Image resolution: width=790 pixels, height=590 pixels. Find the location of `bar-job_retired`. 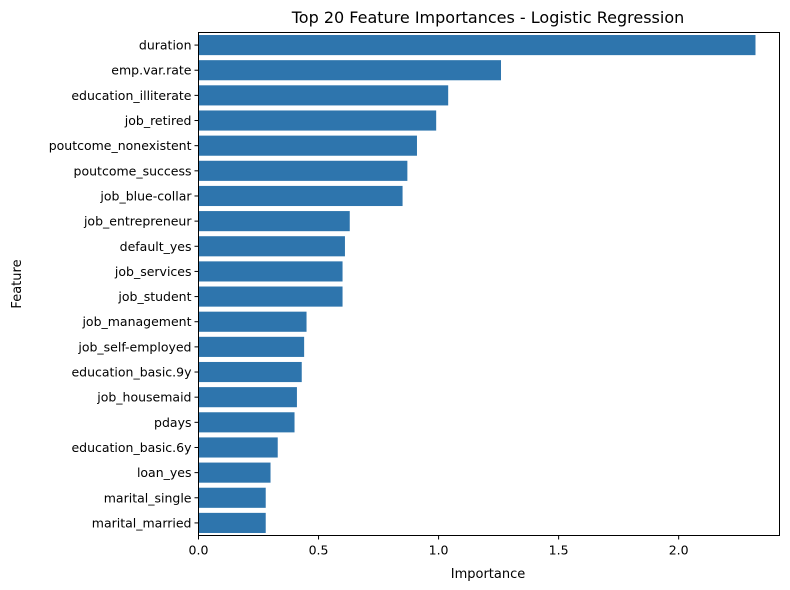

bar-job_retired is located at coordinates (317, 120).